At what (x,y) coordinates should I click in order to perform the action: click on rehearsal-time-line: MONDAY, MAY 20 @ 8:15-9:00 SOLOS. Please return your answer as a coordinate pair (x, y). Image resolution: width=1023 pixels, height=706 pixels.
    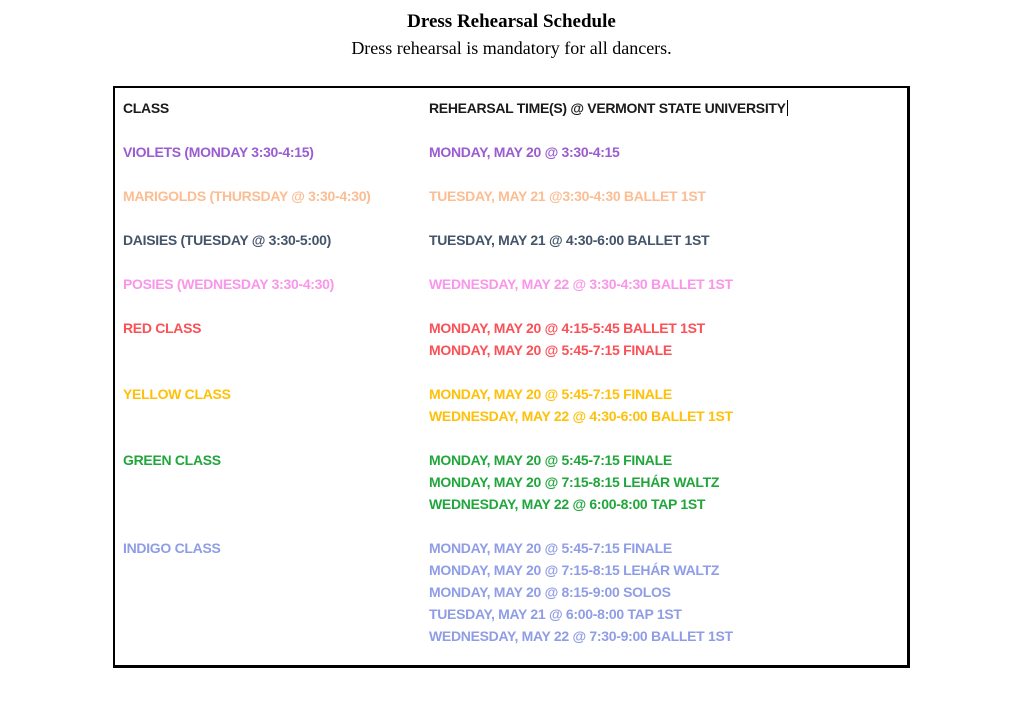
    Looking at the image, I should click on (550, 592).